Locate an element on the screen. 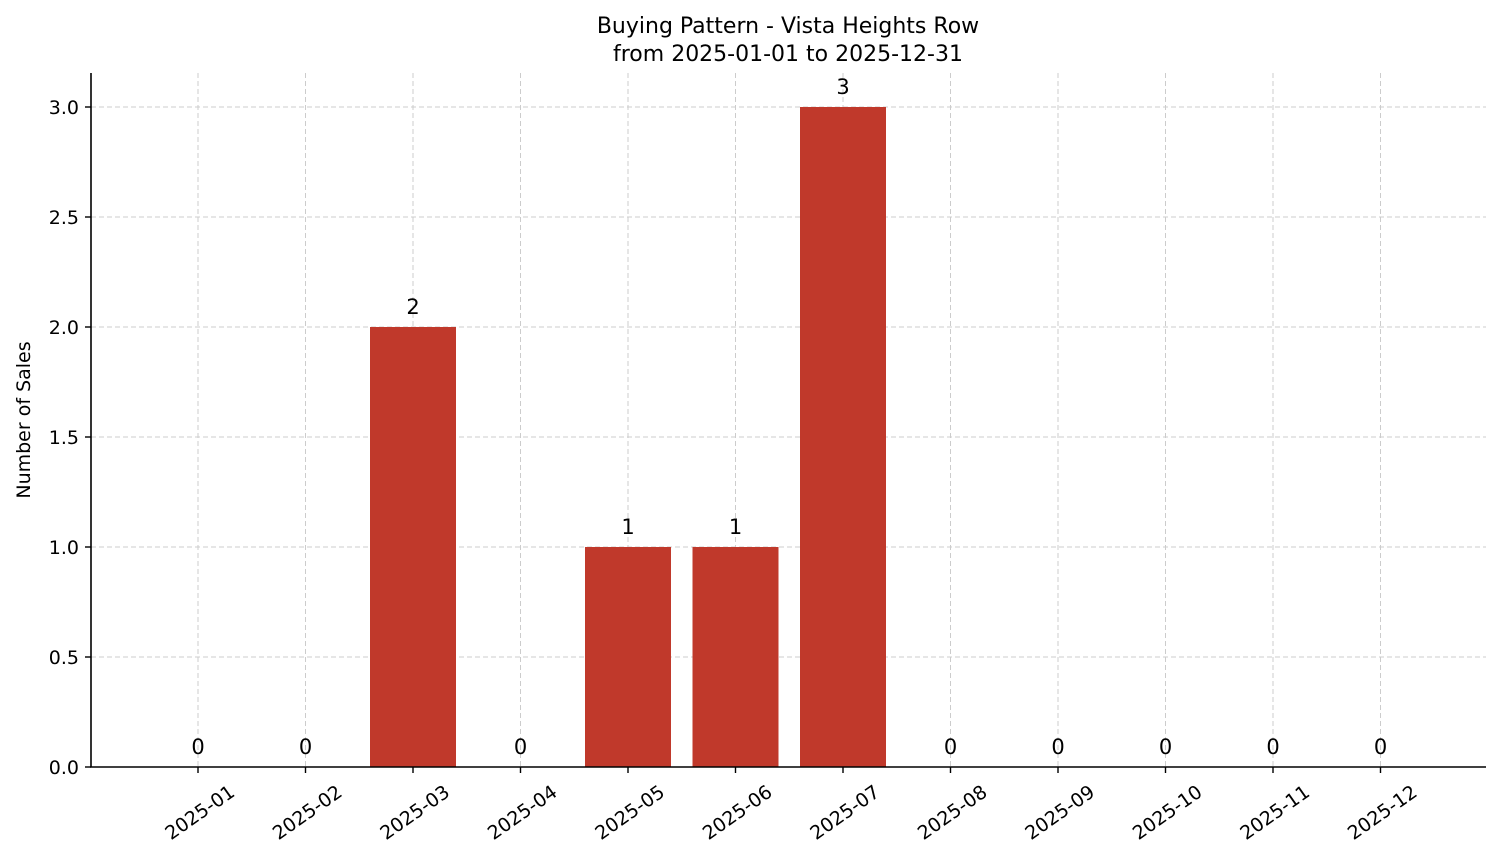 The image size is (1501, 863). y-axis-label: Number of Sales is located at coordinates (24, 419).